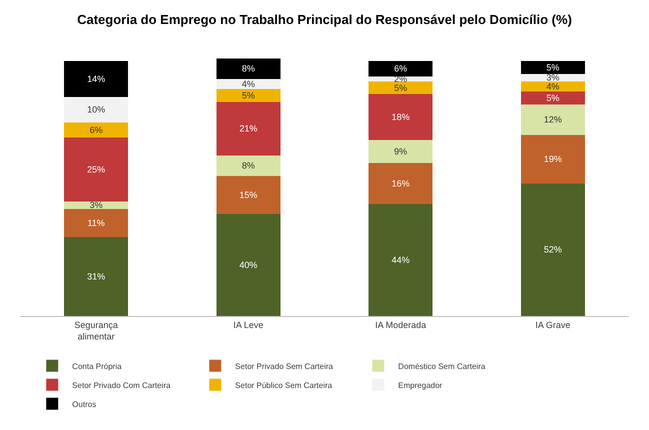 Image resolution: width=649 pixels, height=430 pixels. I want to click on data-label: 19%, so click(553, 159).